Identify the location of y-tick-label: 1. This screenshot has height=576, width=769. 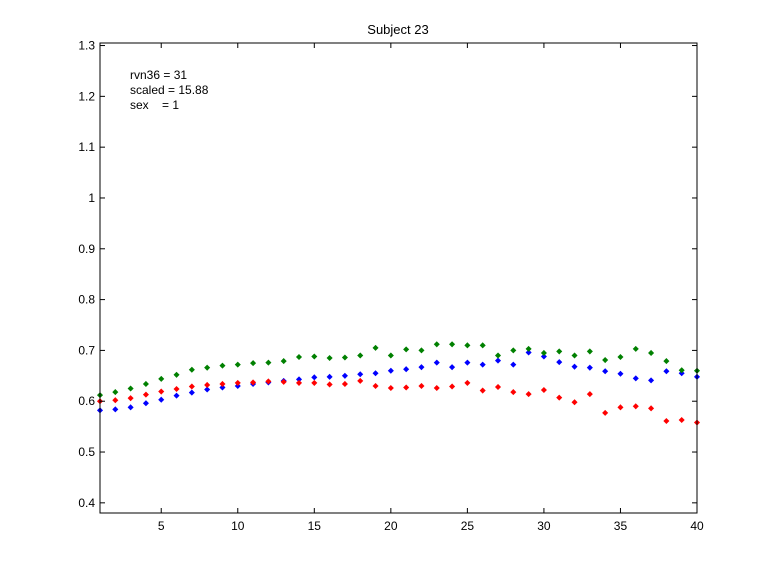
(91, 198).